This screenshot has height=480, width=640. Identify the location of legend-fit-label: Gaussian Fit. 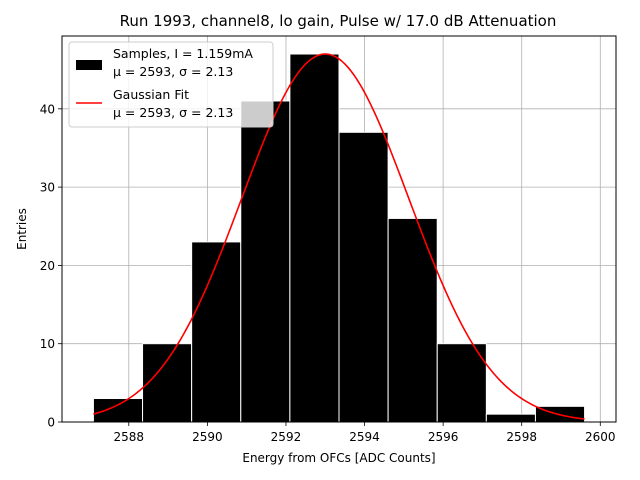
(151, 94).